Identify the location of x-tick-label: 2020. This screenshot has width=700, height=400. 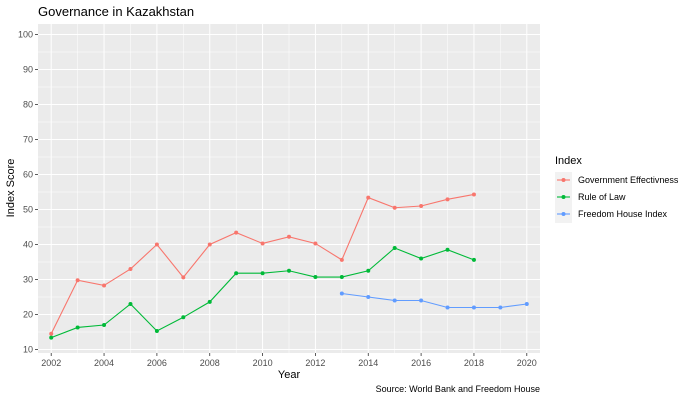
(527, 363).